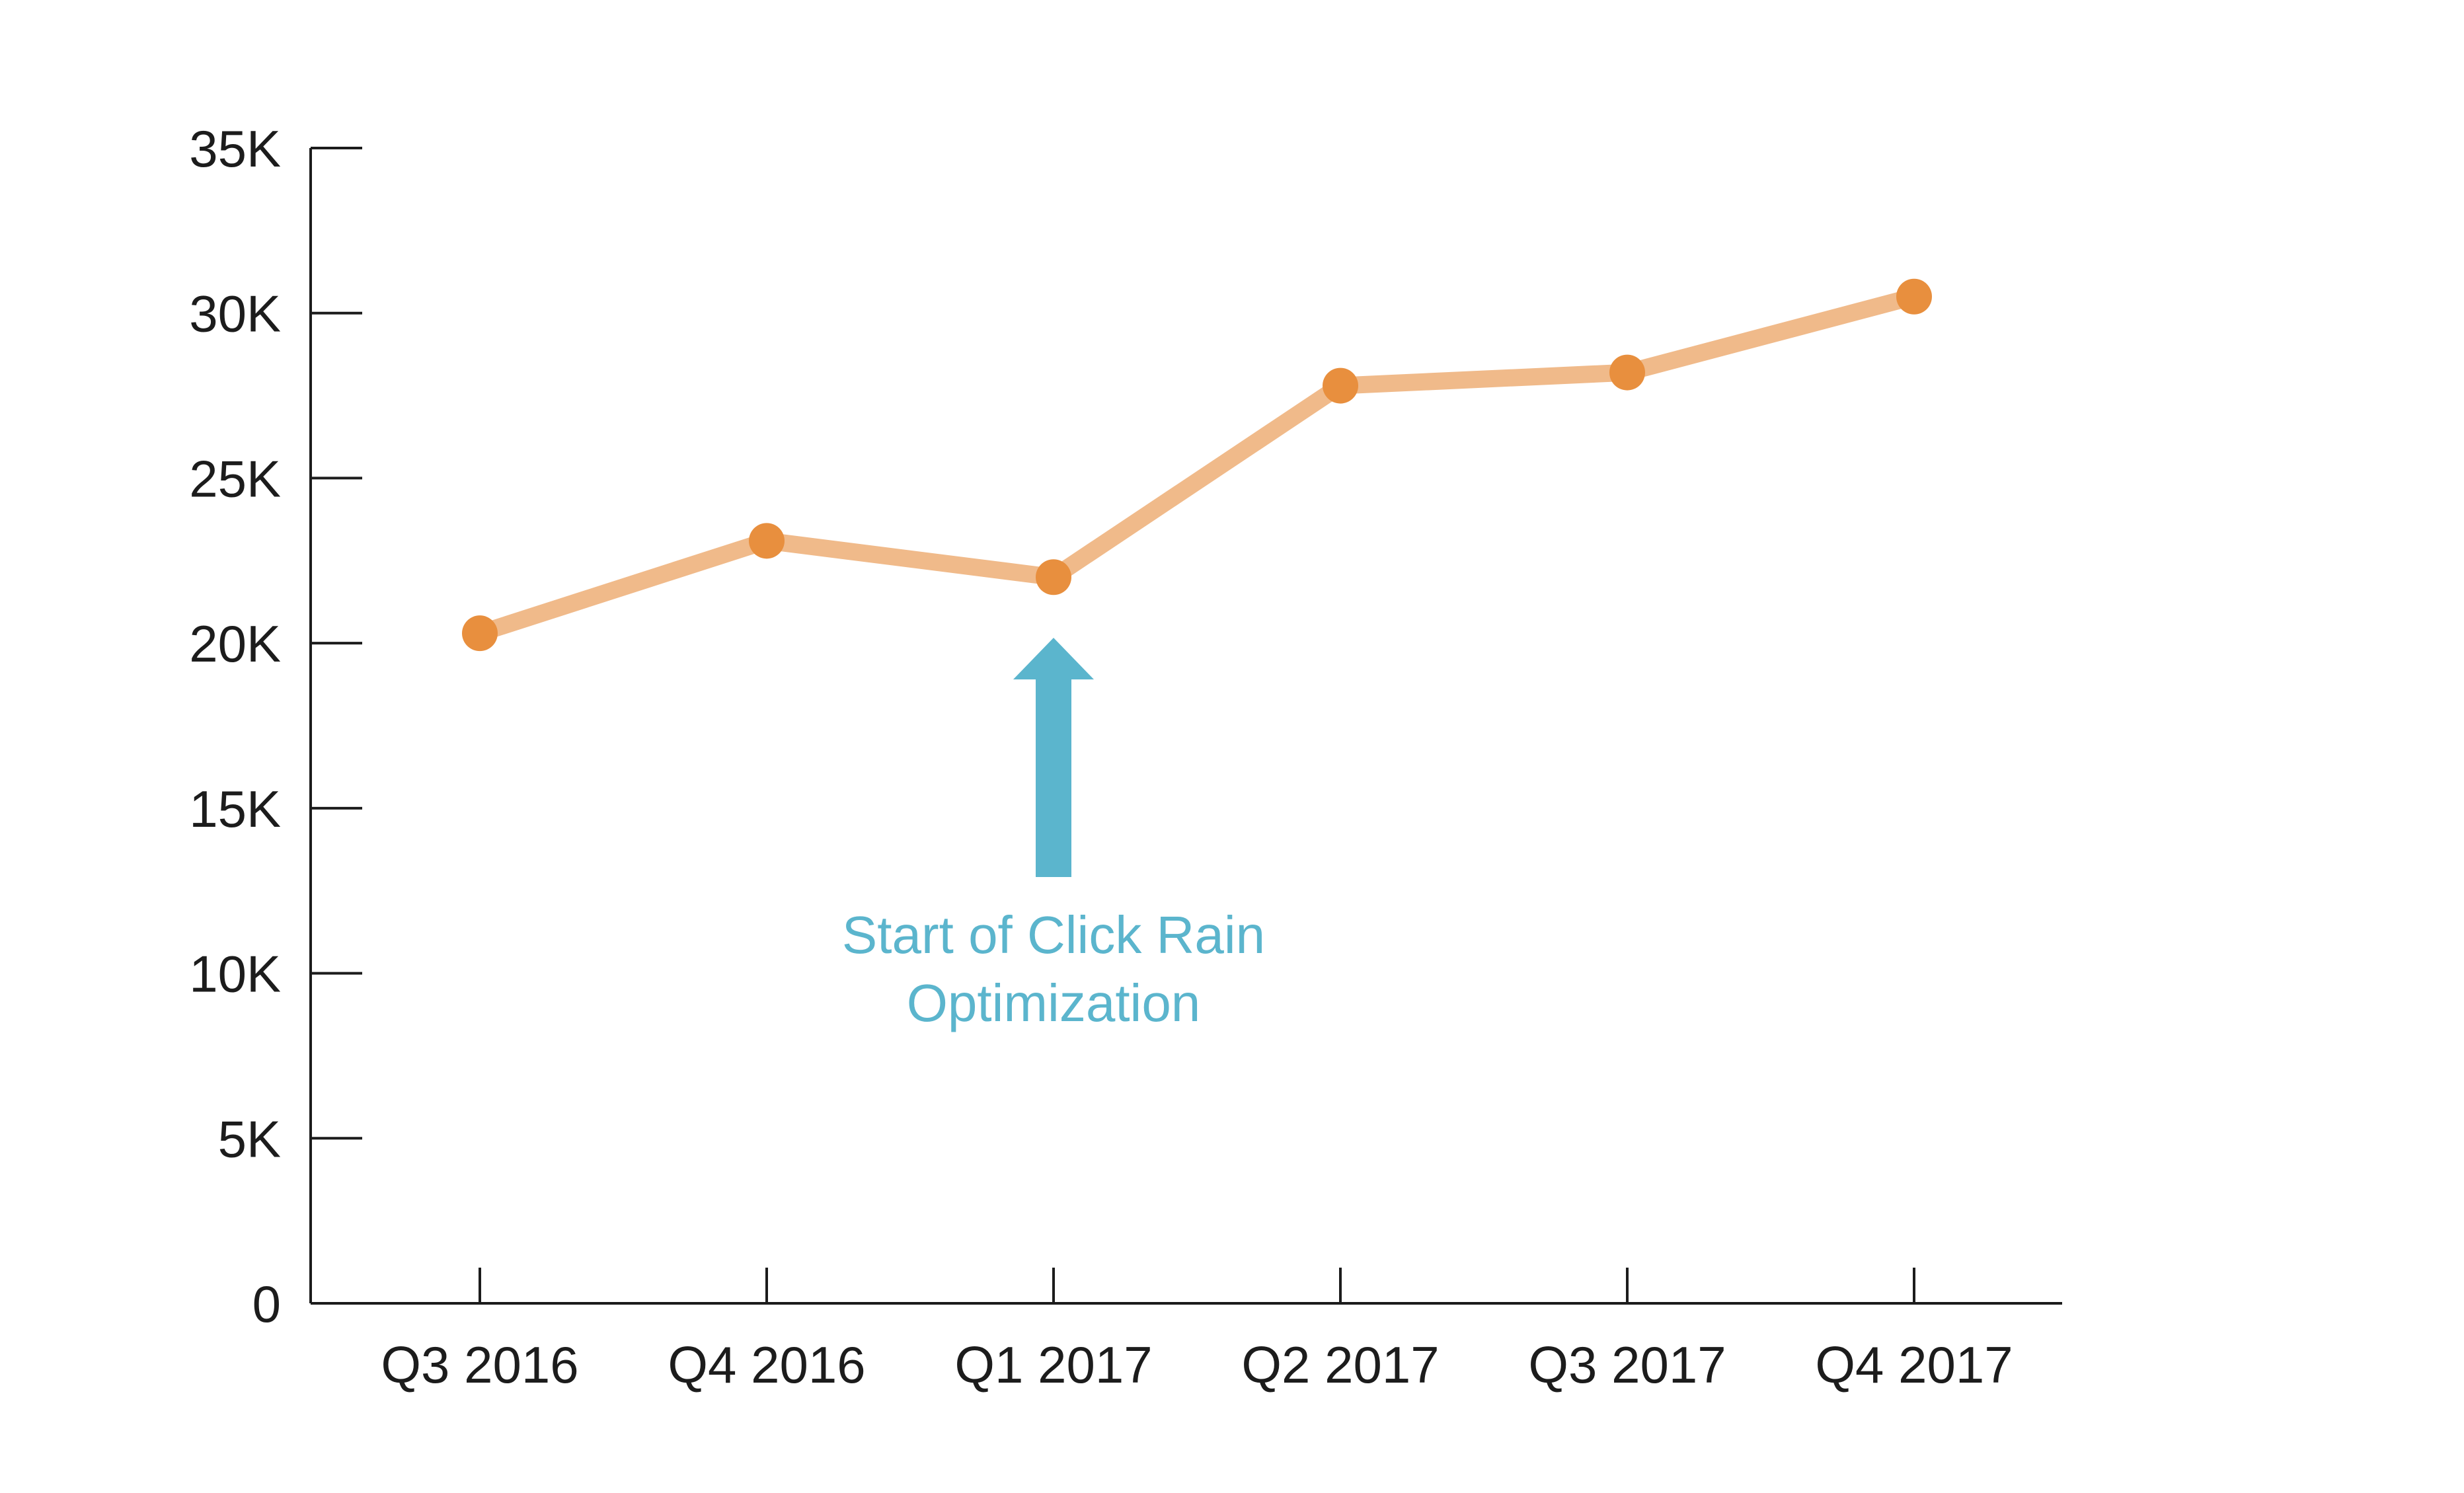 The width and height of the screenshot is (2464, 1493). I want to click on y-tick-label: 15K, so click(235, 809).